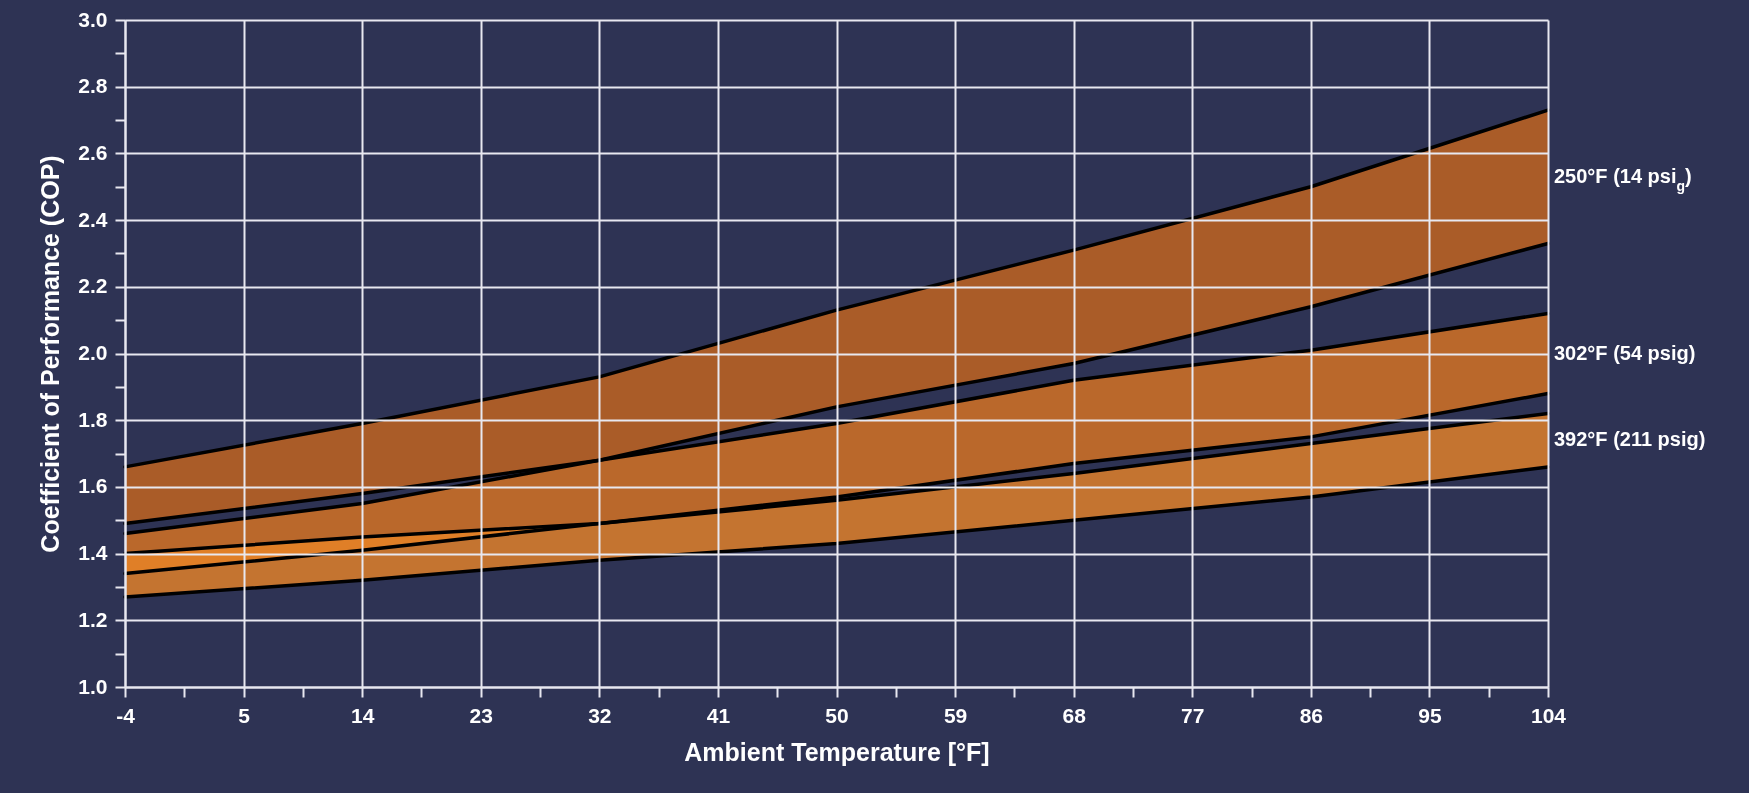 The width and height of the screenshot is (1749, 793). What do you see at coordinates (1430, 715) in the screenshot?
I see `x-tick-label: 95` at bounding box center [1430, 715].